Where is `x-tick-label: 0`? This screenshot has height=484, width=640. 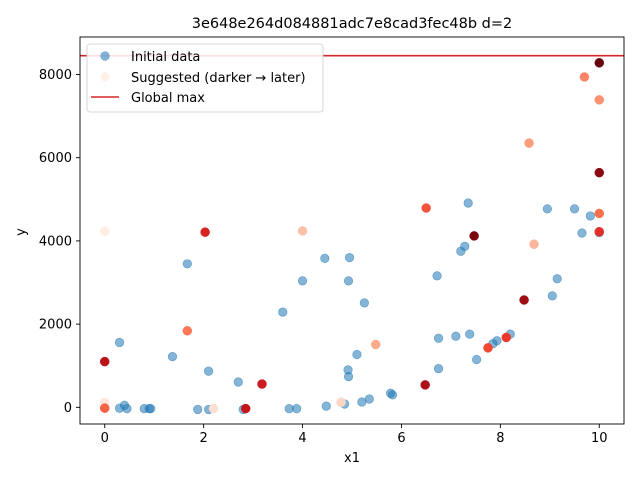 x-tick-label: 0 is located at coordinates (105, 438).